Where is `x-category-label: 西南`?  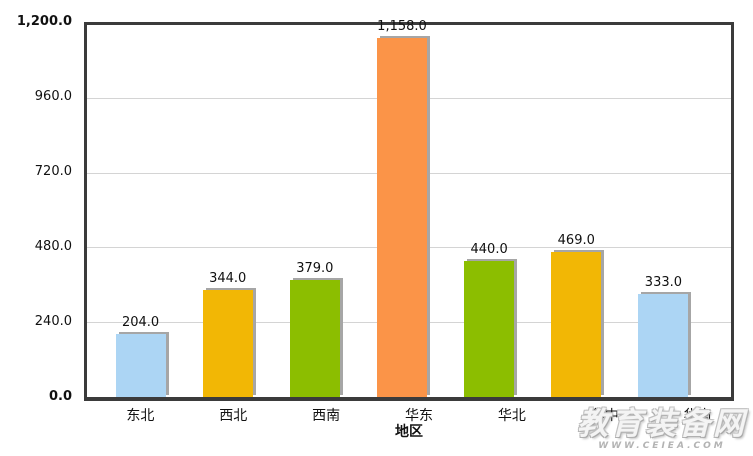
x-category-label: 西南 is located at coordinates (326, 416).